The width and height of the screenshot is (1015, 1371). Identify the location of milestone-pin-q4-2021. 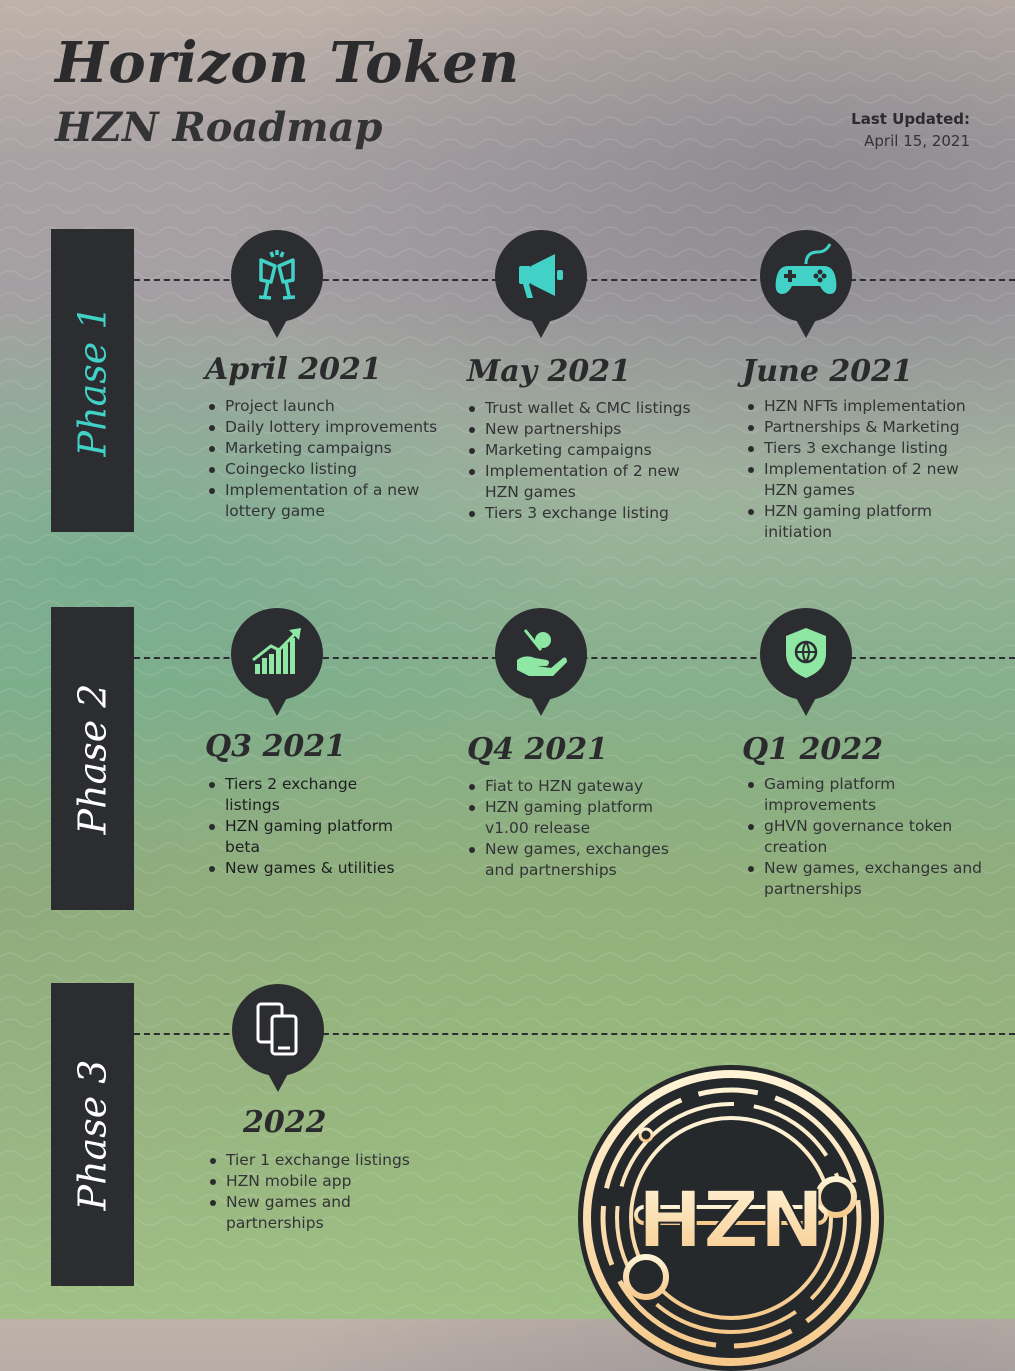
(541, 662).